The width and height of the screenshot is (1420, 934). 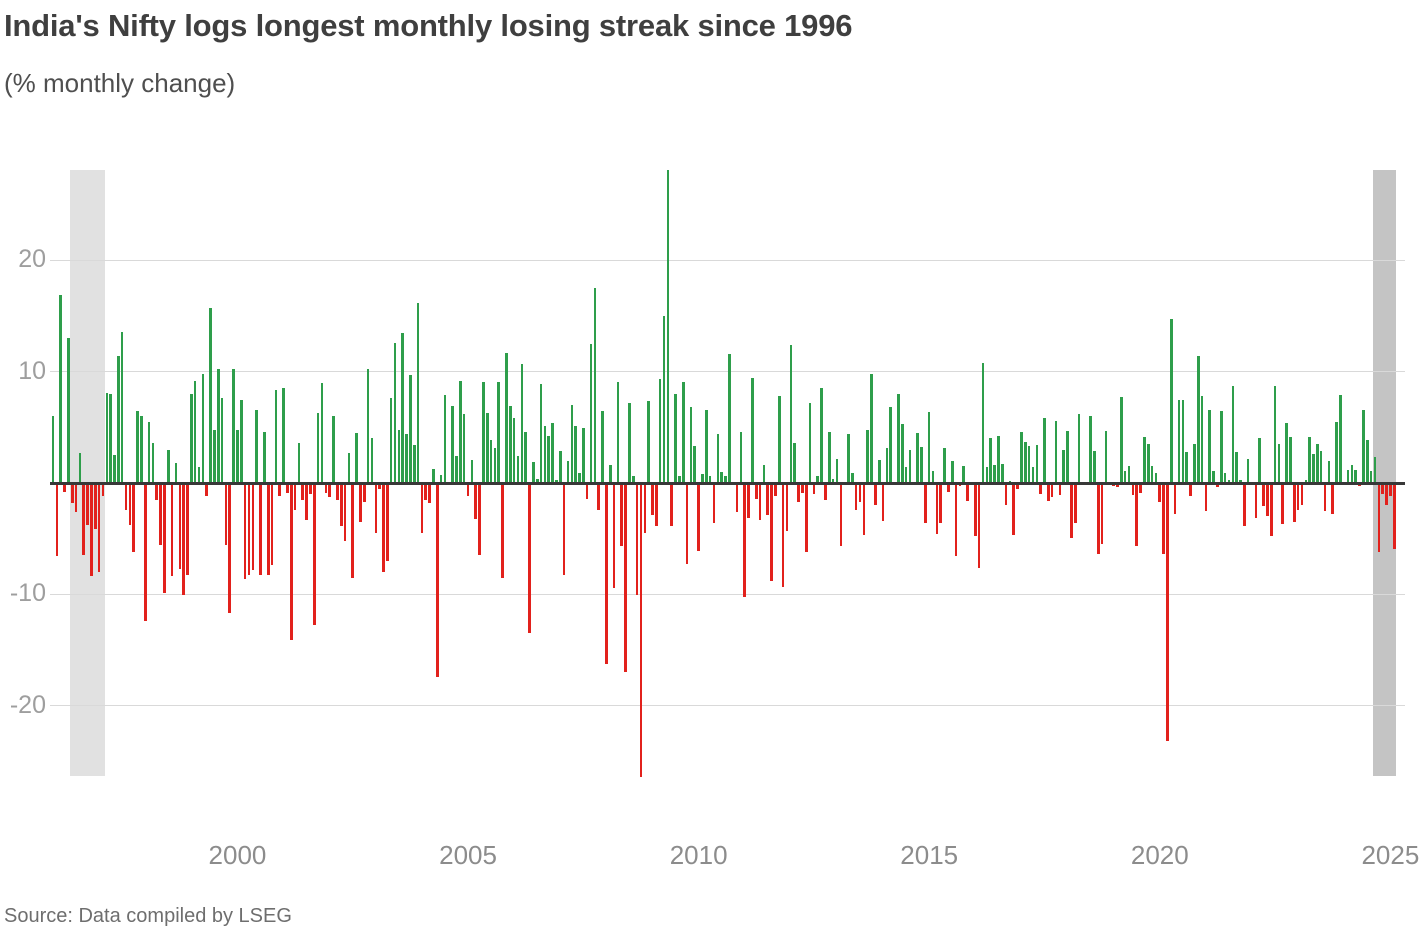 I want to click on x-axis-line, so click(x=727, y=483).